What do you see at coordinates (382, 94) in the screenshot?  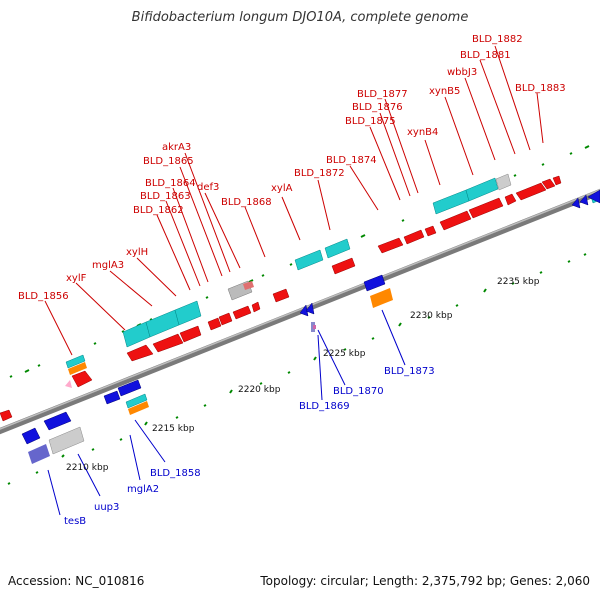 I see `gene-label: BLD_1877` at bounding box center [382, 94].